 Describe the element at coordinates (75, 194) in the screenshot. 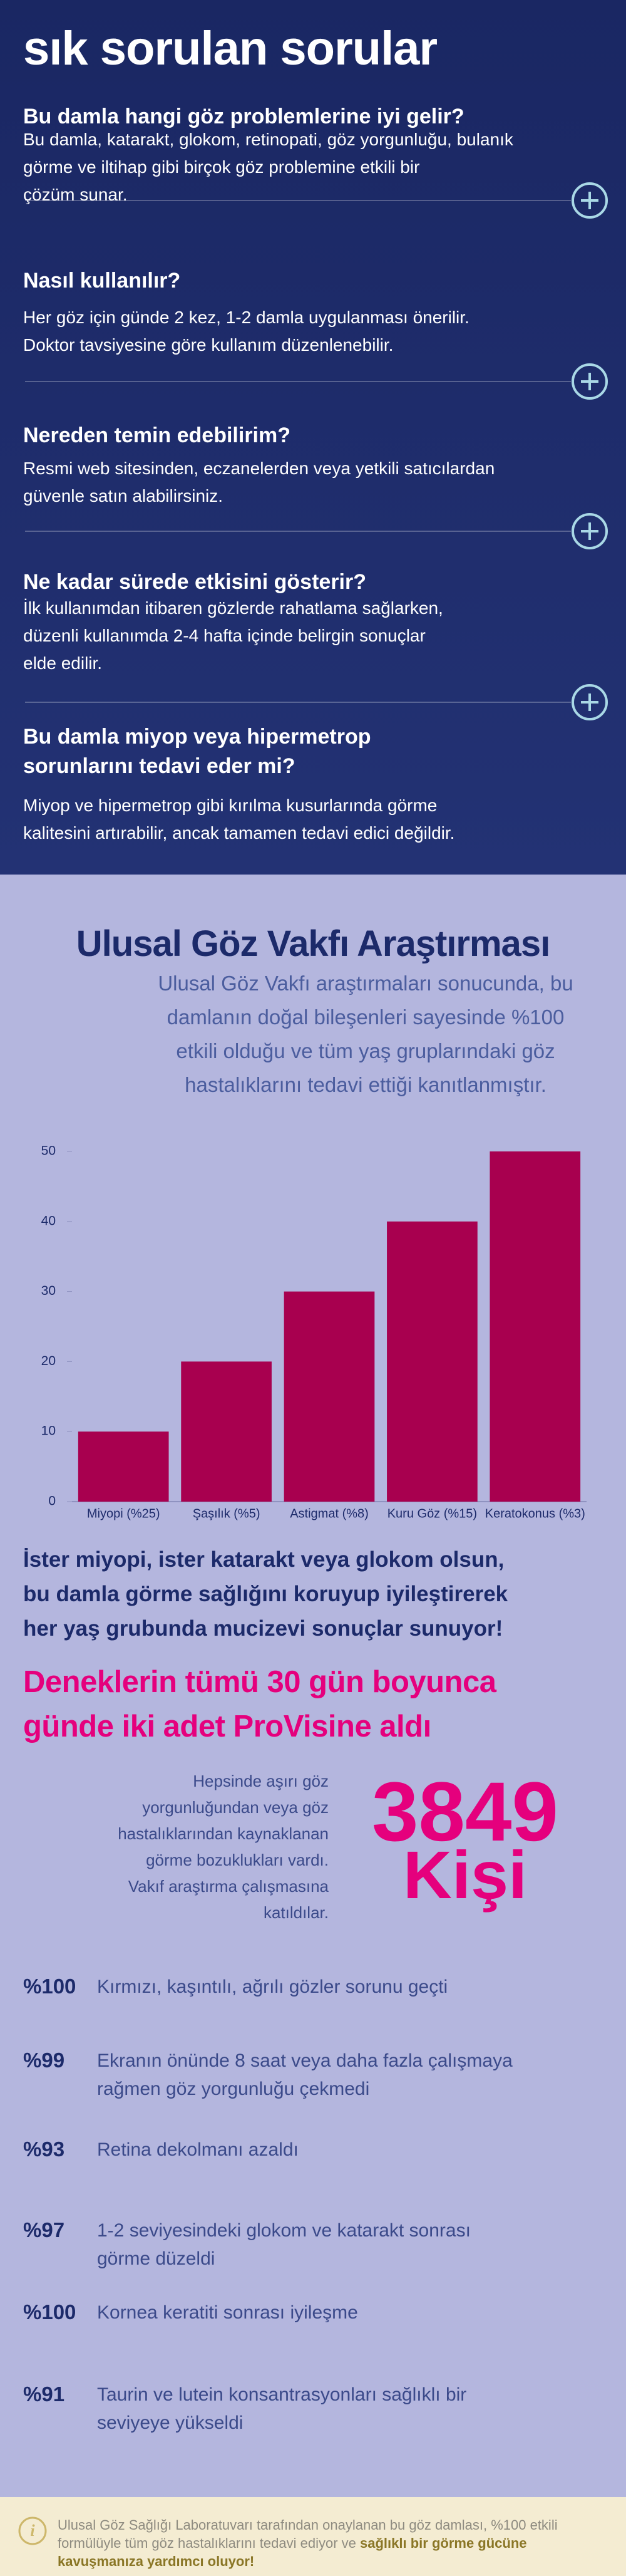

I see `faq-answer: çözüm sunar.` at that location.